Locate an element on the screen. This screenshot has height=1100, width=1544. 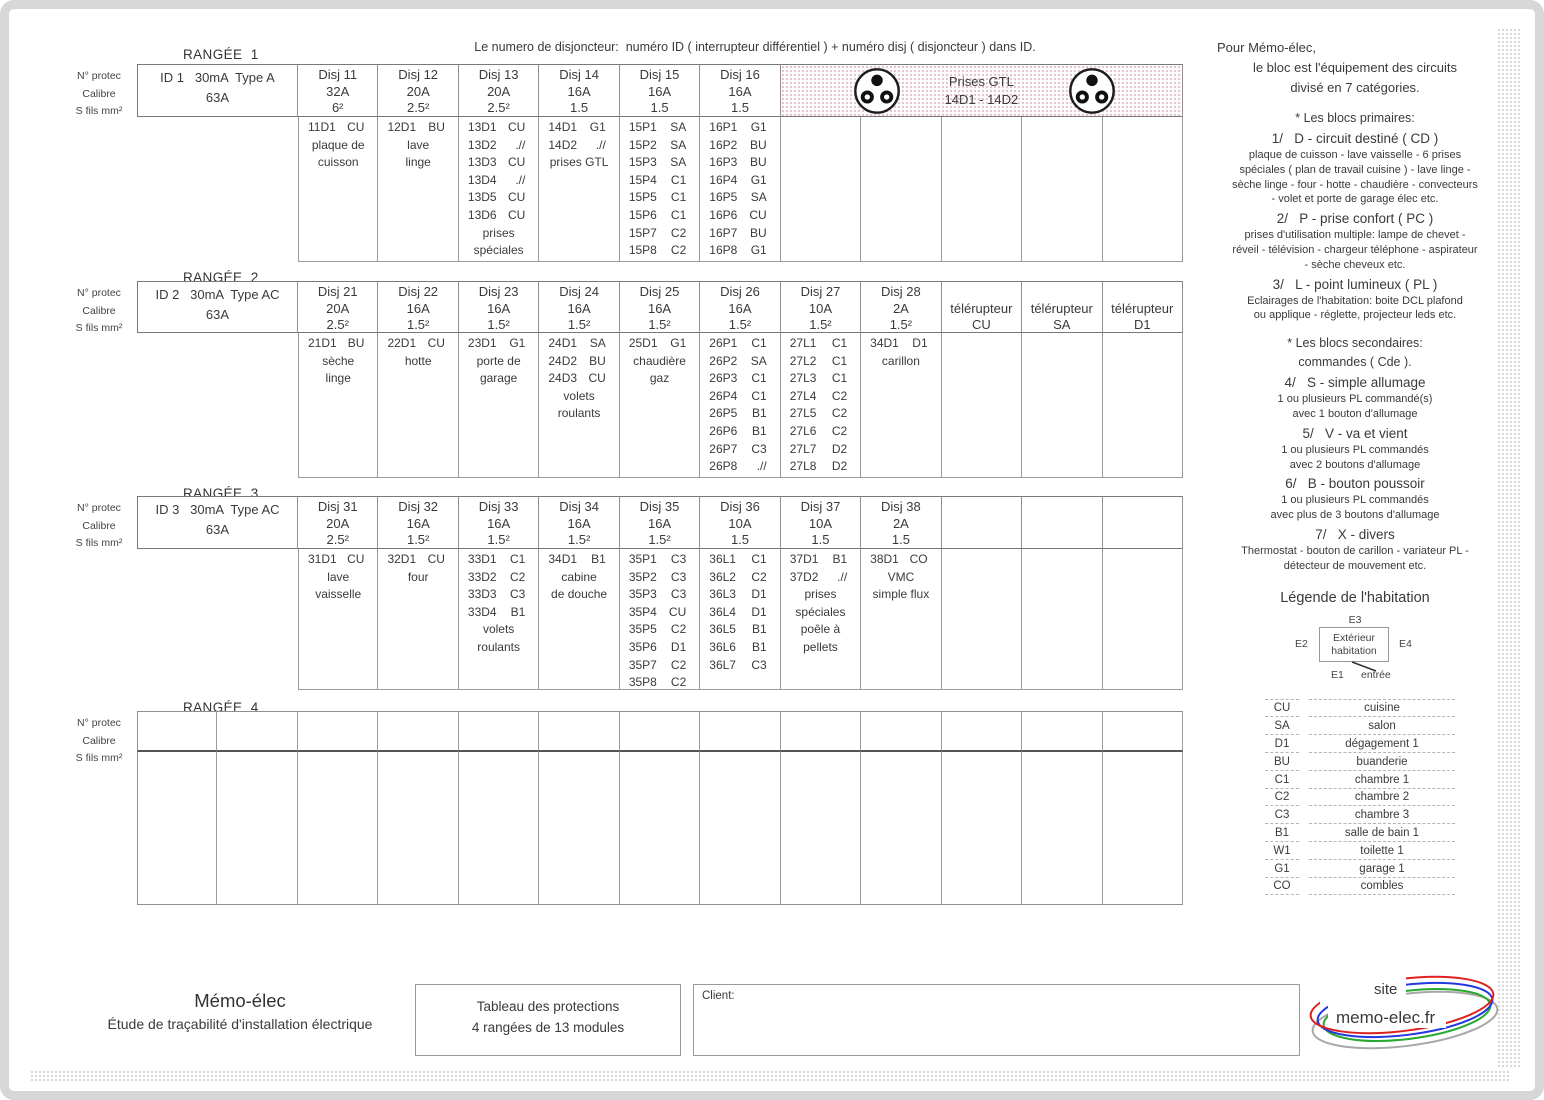
habitation-diagram: E3 E2 Extérieur habitation E4 E1 entrée is located at coordinates (1355, 651).